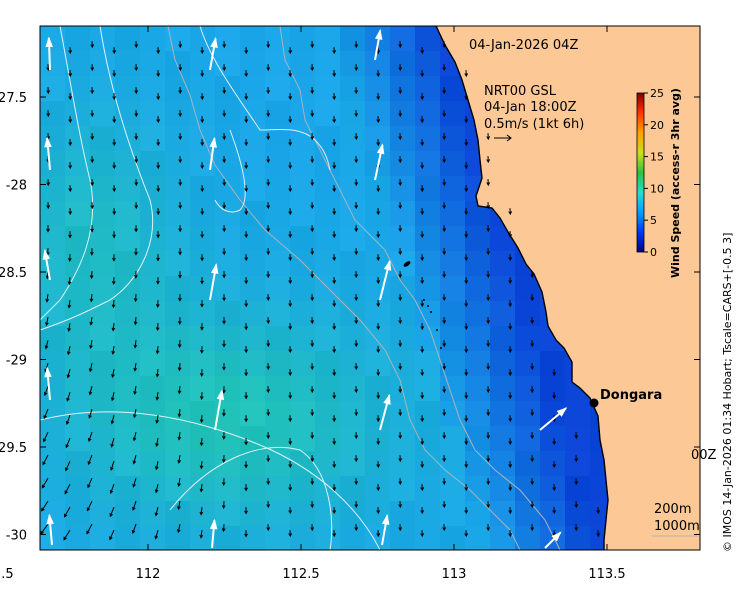 The height and width of the screenshot is (592, 740). What do you see at coordinates (16, 186) in the screenshot?
I see `y-tick-label: -28` at bounding box center [16, 186].